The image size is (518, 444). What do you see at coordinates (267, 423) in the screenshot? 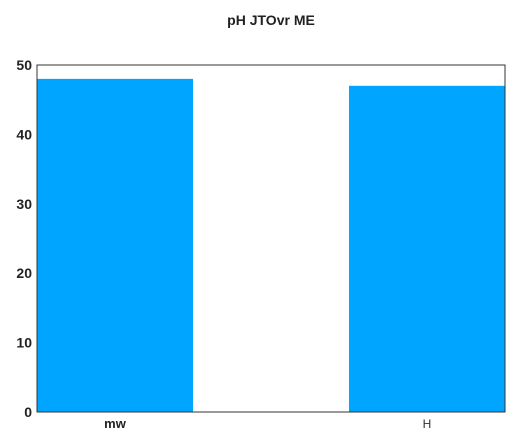
I see `x-axis-labels: mw H` at bounding box center [267, 423].